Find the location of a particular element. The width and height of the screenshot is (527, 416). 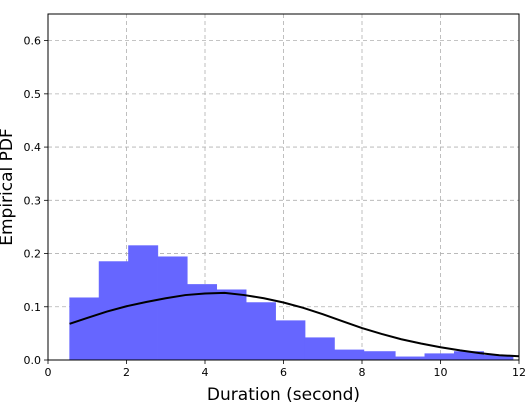

x-tick-label: 0 is located at coordinates (48, 372).